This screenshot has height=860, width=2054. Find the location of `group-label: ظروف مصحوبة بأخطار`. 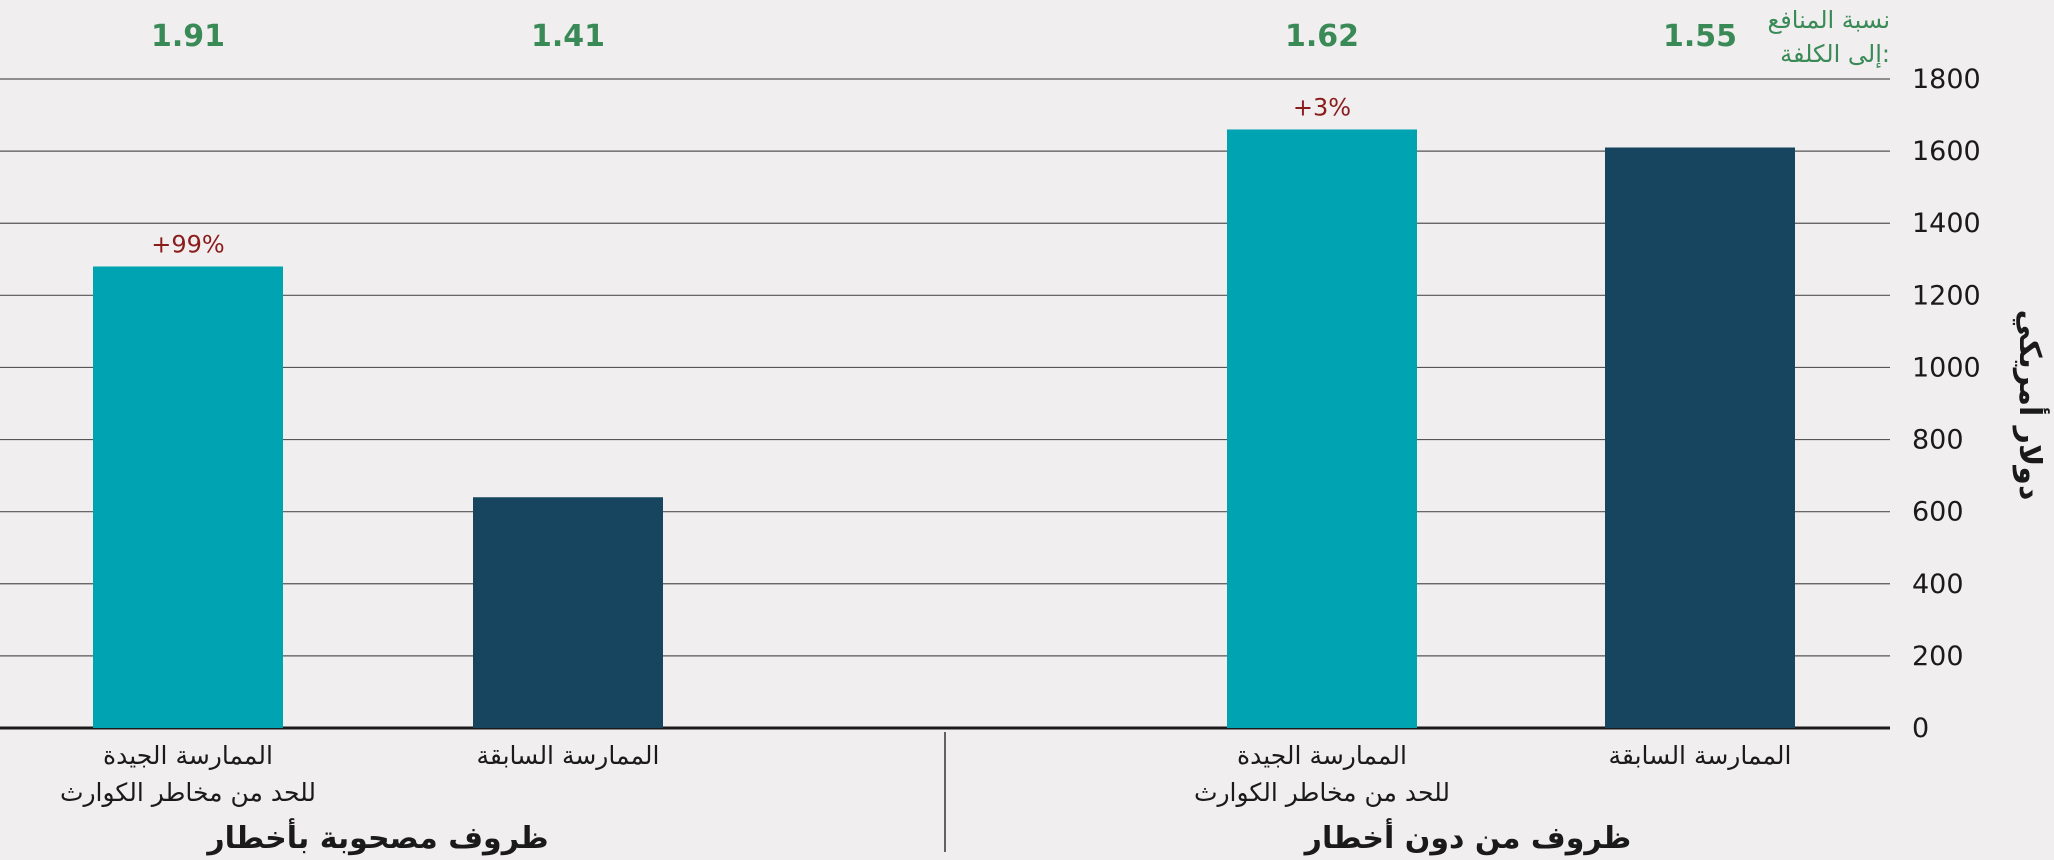

group-label: ظروف مصحوبة بأخطار is located at coordinates (376, 837).